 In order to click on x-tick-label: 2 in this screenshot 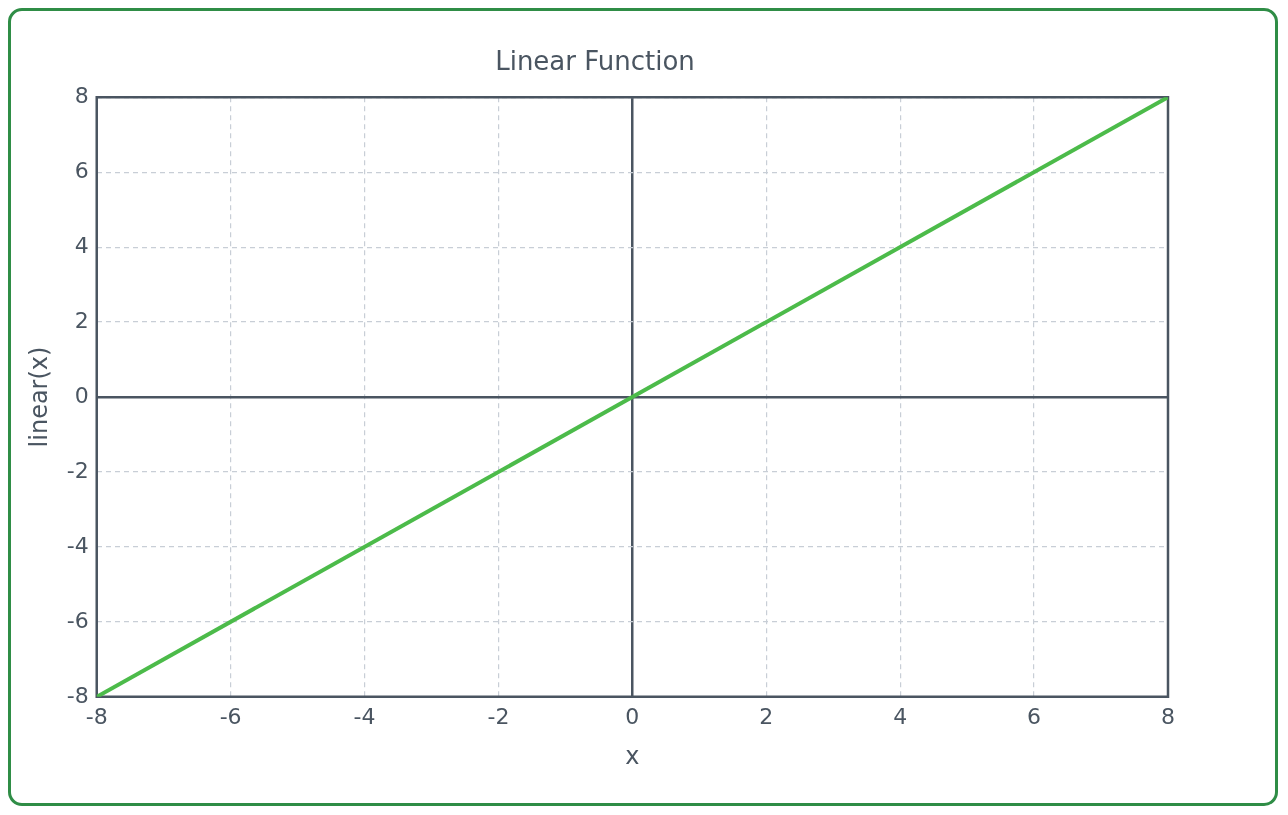, I will do `click(766, 716)`.